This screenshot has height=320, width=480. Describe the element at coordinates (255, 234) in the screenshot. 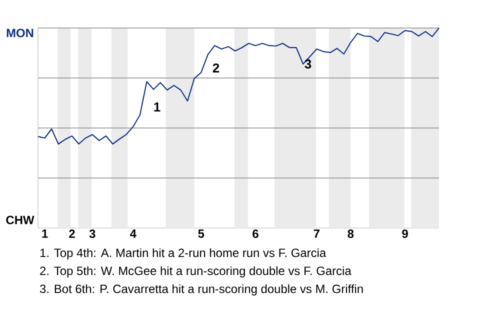

I see `x-tick-label: 6` at that location.